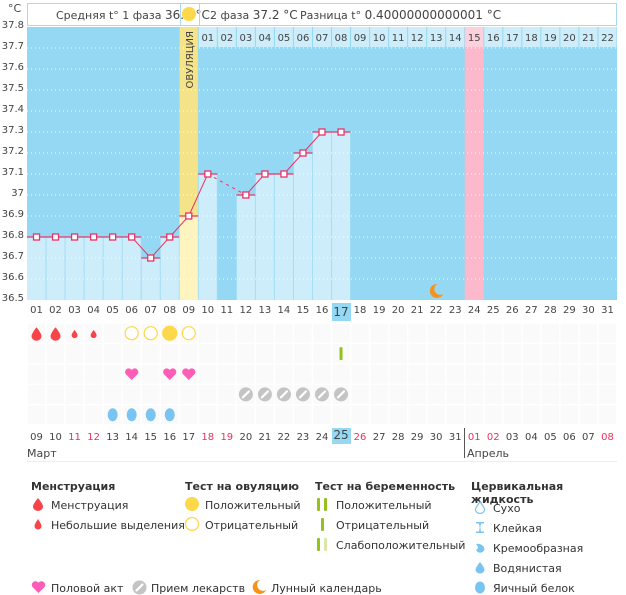 The width and height of the screenshot is (626, 595). I want to click on calendar-date-label: 30, so click(436, 437).